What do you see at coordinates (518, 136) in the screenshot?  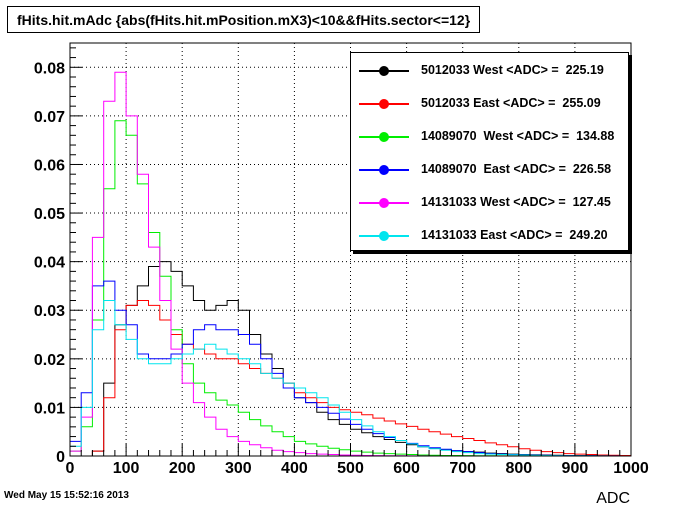 I see `legend-label: 14089070 West <ADC> = 134.88` at bounding box center [518, 136].